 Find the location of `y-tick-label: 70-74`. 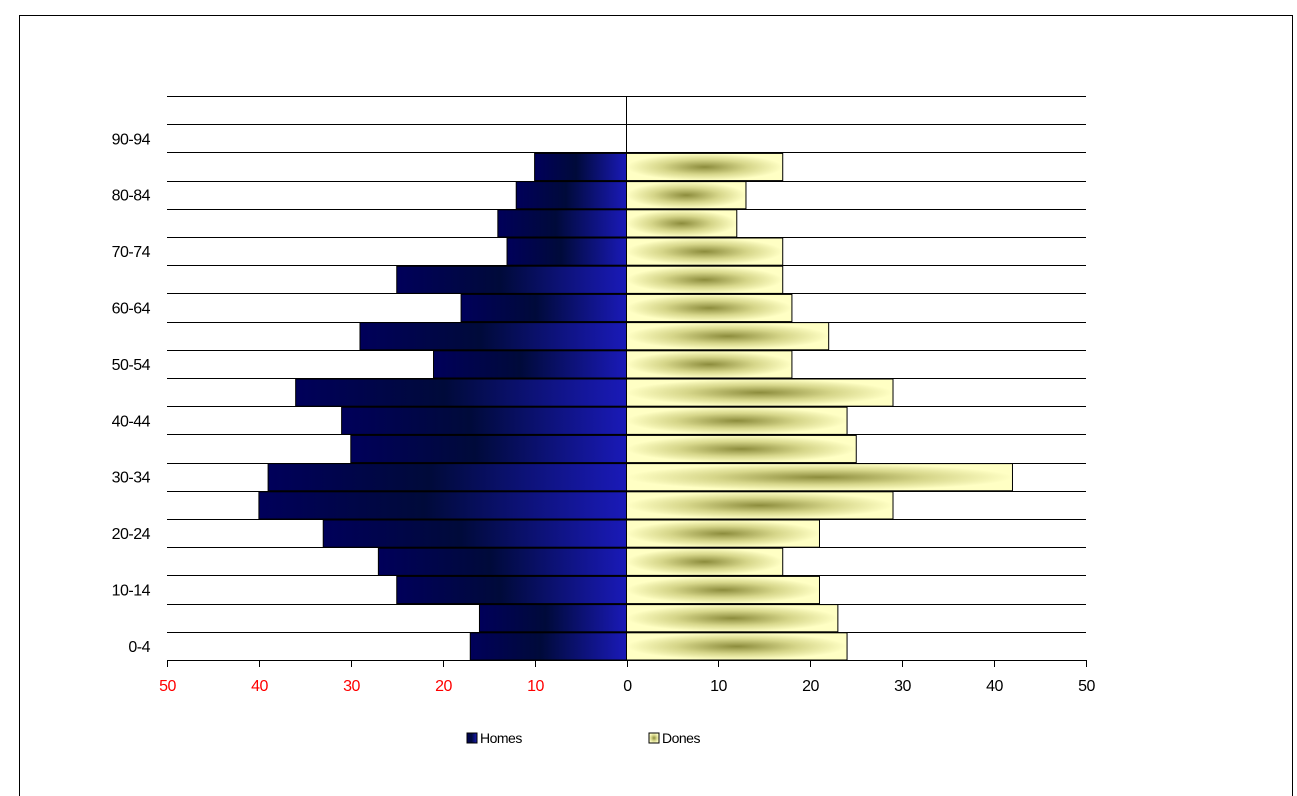

y-tick-label: 70-74 is located at coordinates (131, 252).